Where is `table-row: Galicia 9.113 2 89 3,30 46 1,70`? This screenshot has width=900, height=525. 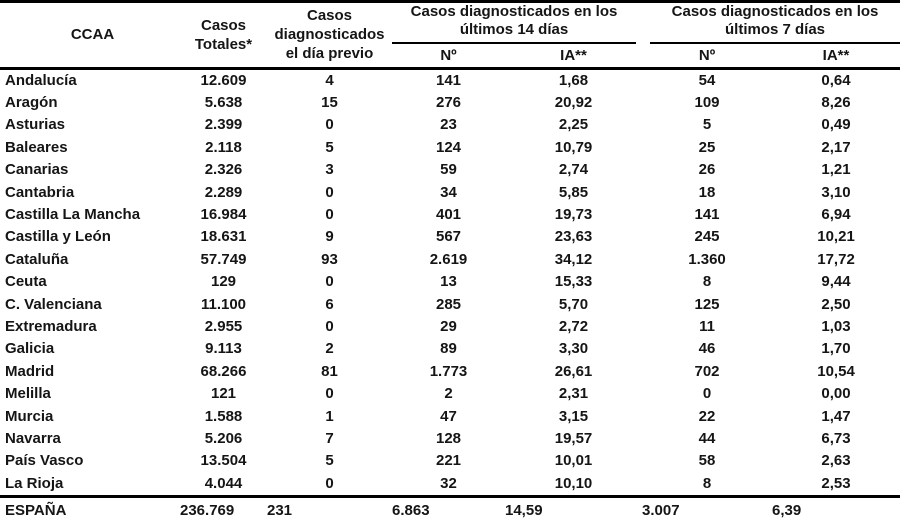 table-row: Galicia 9.113 2 89 3,30 46 1,70 is located at coordinates (450, 349).